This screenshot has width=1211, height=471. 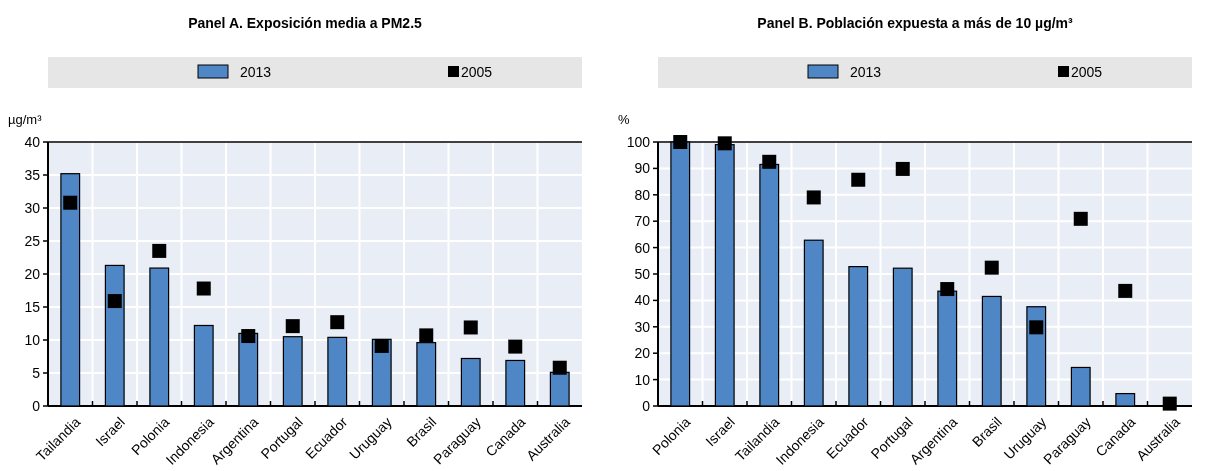 What do you see at coordinates (642, 247) in the screenshot?
I see `y-tick-label: 60` at bounding box center [642, 247].